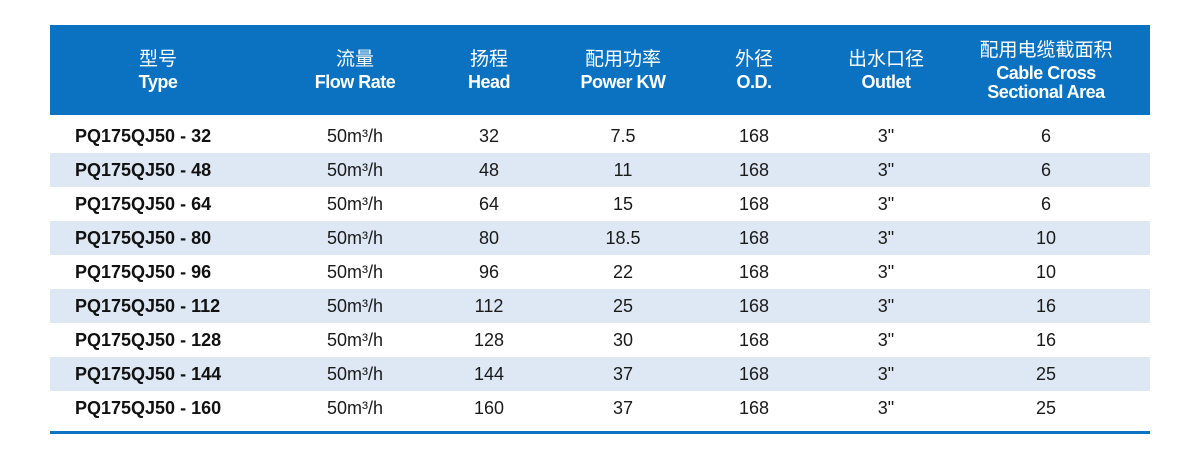 The height and width of the screenshot is (461, 1200). What do you see at coordinates (143, 170) in the screenshot?
I see `cell-type: PQ175QJ50 - 48` at bounding box center [143, 170].